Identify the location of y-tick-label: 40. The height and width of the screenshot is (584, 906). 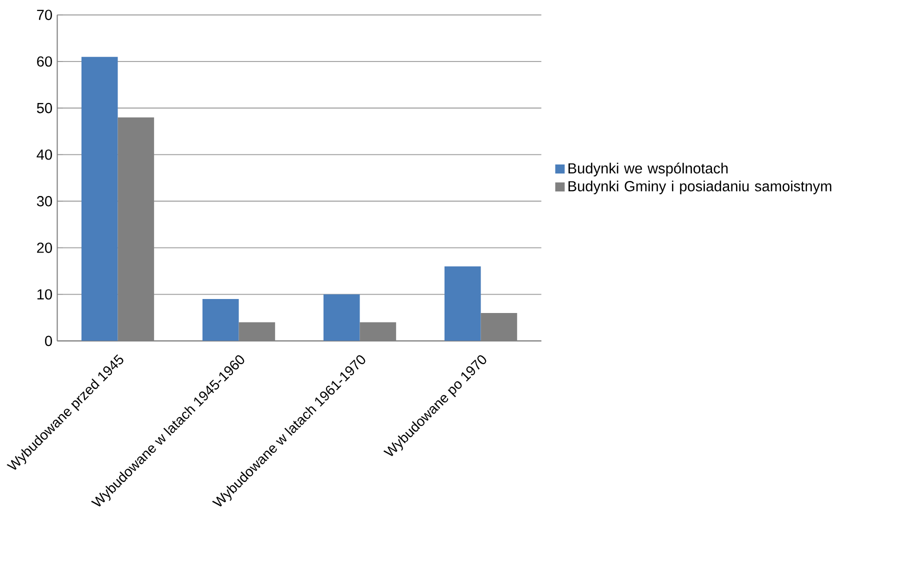
(44, 154).